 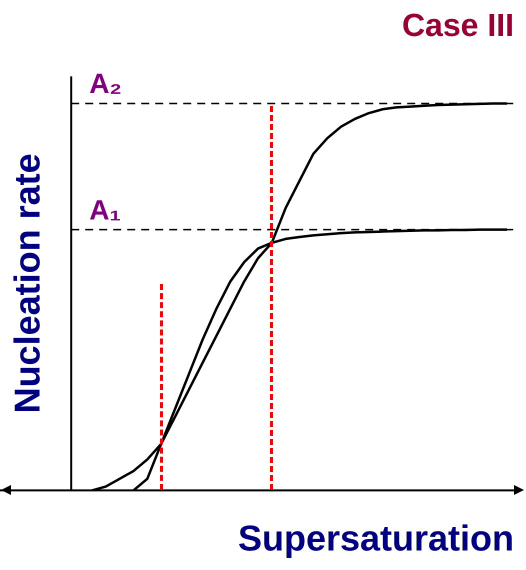 What do you see at coordinates (105, 84) in the screenshot?
I see `ref-line-label: A₂` at bounding box center [105, 84].